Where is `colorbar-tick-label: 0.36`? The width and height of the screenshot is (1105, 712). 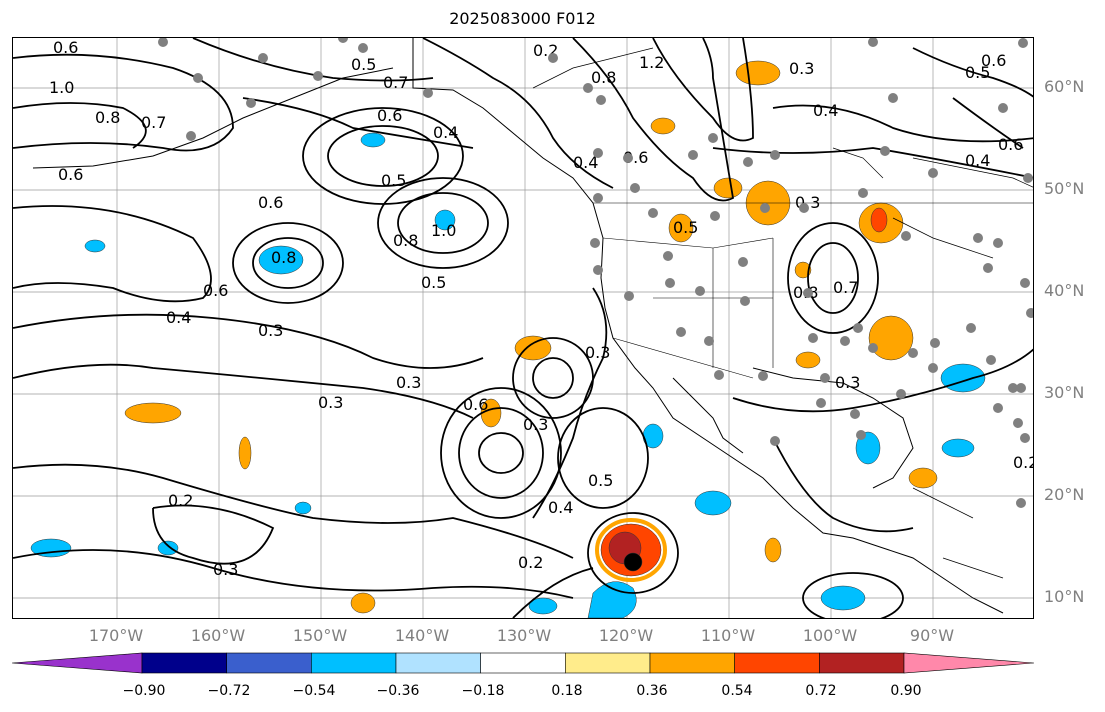 colorbar-tick-label: 0.36 is located at coordinates (652, 691).